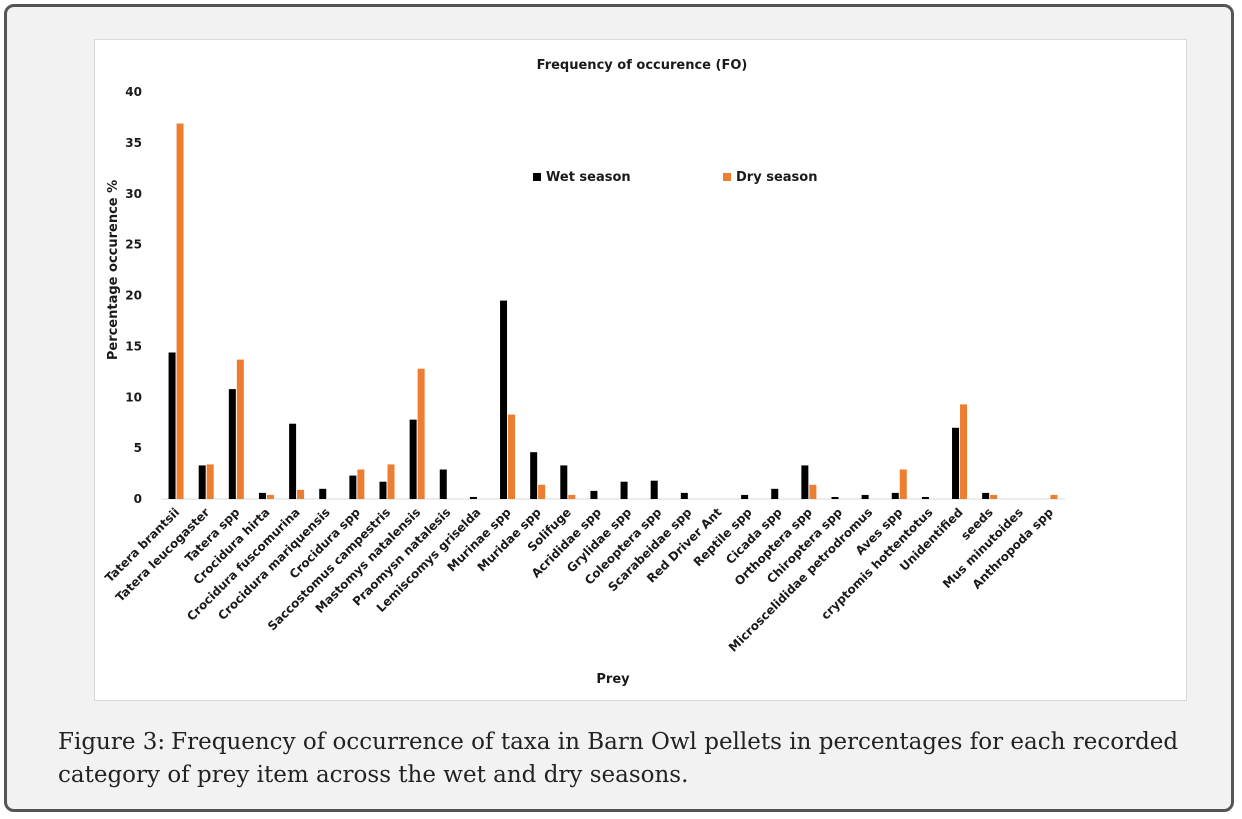 Image resolution: width=1242 pixels, height=819 pixels. What do you see at coordinates (776, 177) in the screenshot?
I see `legend-label-dry: Dry season` at bounding box center [776, 177].